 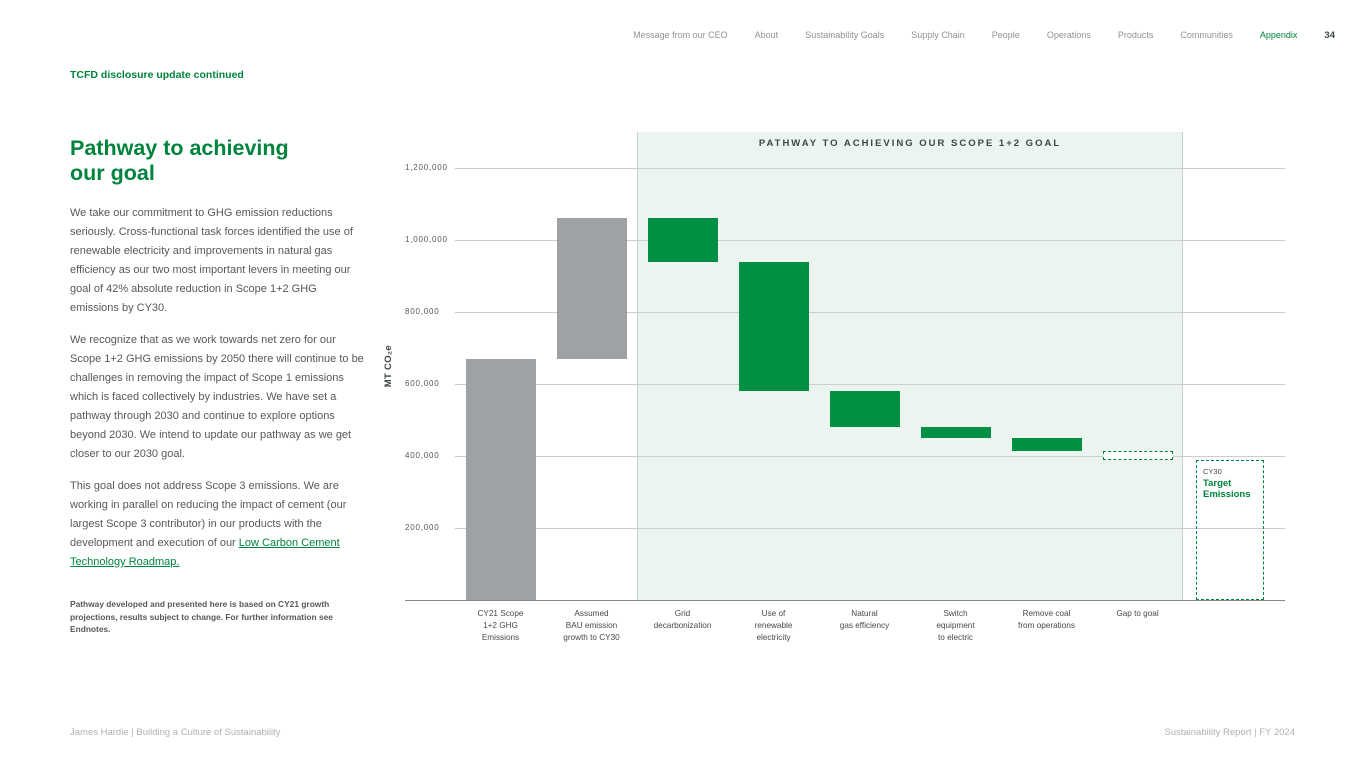 I want to click on target-box-label: Target Emissions, so click(x=1227, y=488).